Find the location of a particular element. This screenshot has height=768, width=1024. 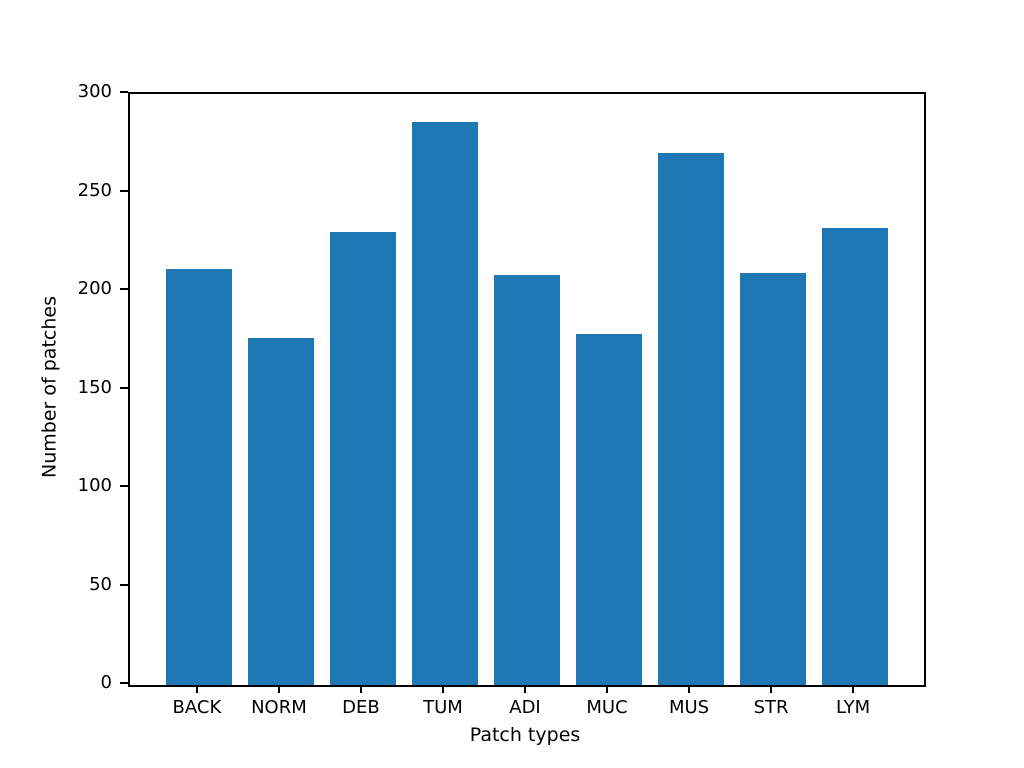

bar-back is located at coordinates (199, 477).